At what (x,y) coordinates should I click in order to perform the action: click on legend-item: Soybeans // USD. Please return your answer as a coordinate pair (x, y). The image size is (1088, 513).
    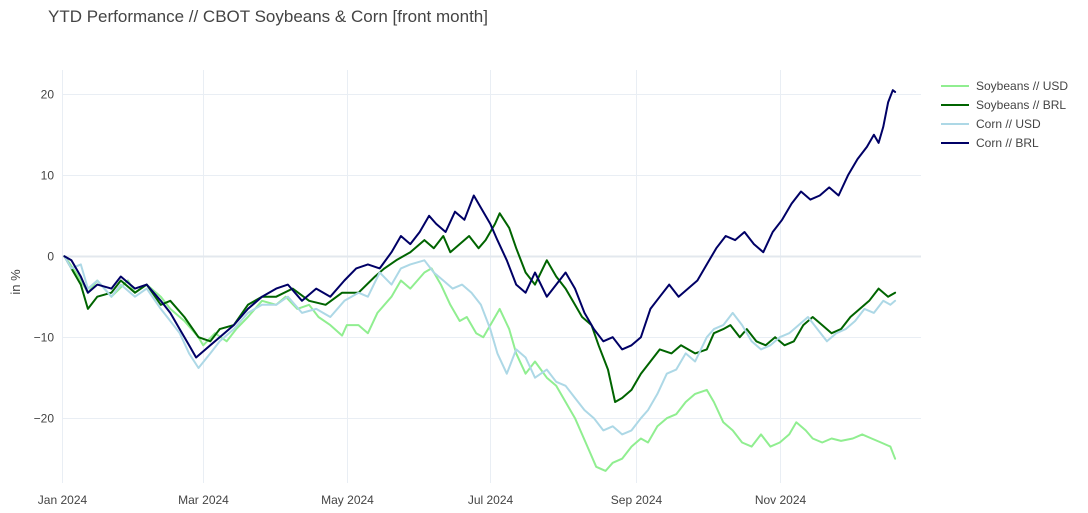
    Looking at the image, I should click on (1004, 86).